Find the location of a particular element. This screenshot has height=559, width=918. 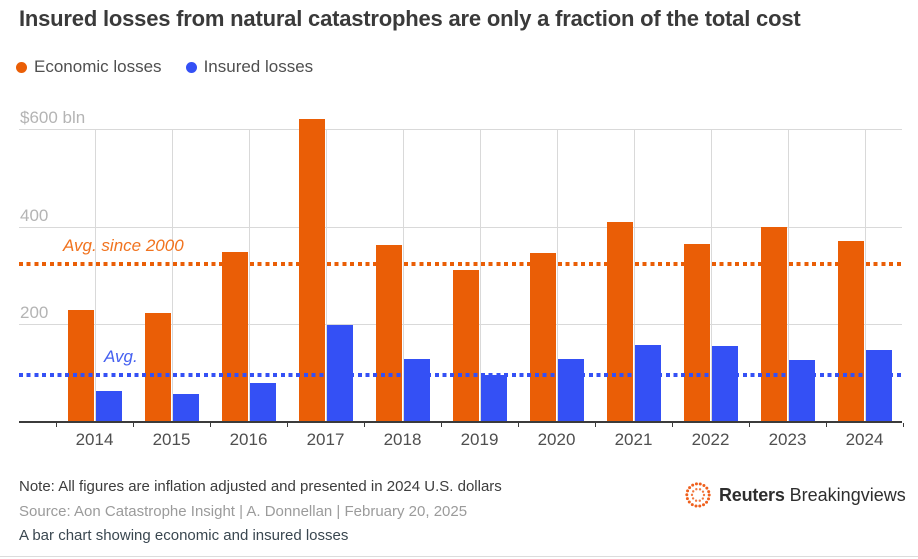

avg-label-economic: Avg. since 2000 is located at coordinates (123, 245).